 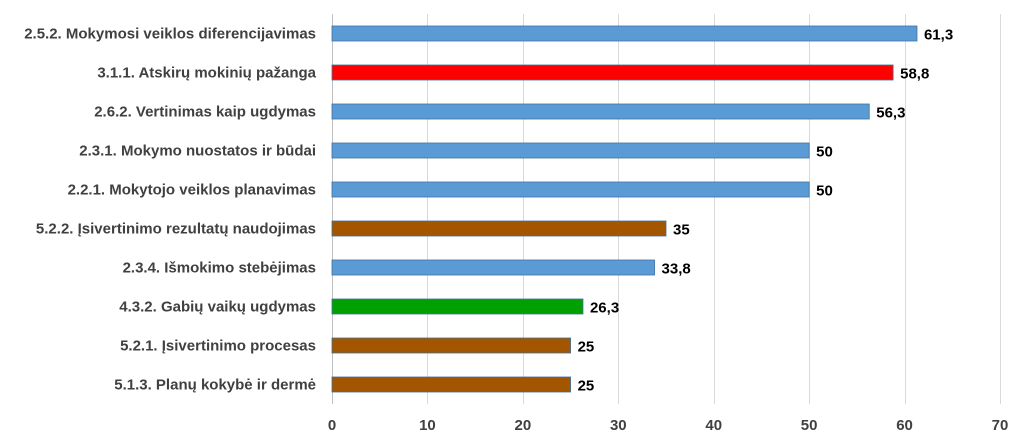 I want to click on data-label: 61,3, so click(x=938, y=35).